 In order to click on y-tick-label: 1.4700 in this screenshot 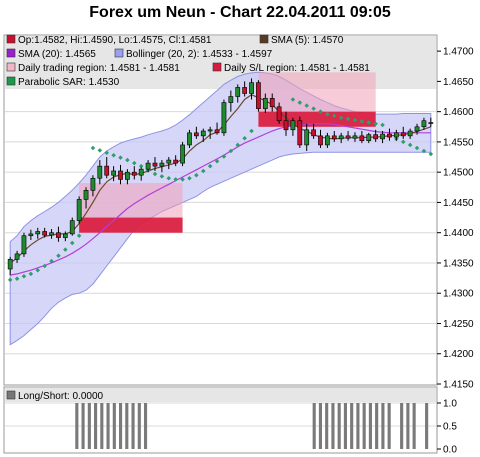, I will do `click(458, 52)`.